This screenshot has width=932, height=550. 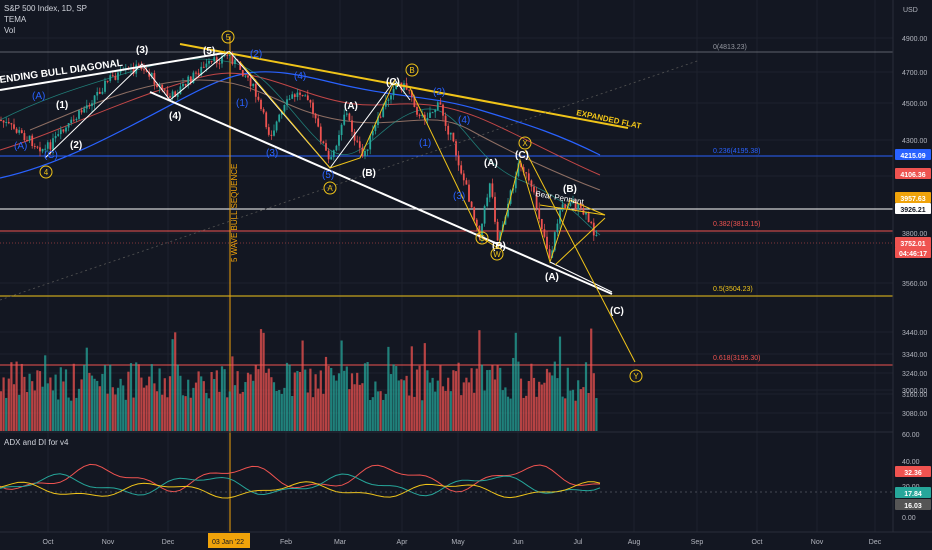 I want to click on price-tag-label: 3957.63, so click(x=912, y=199).